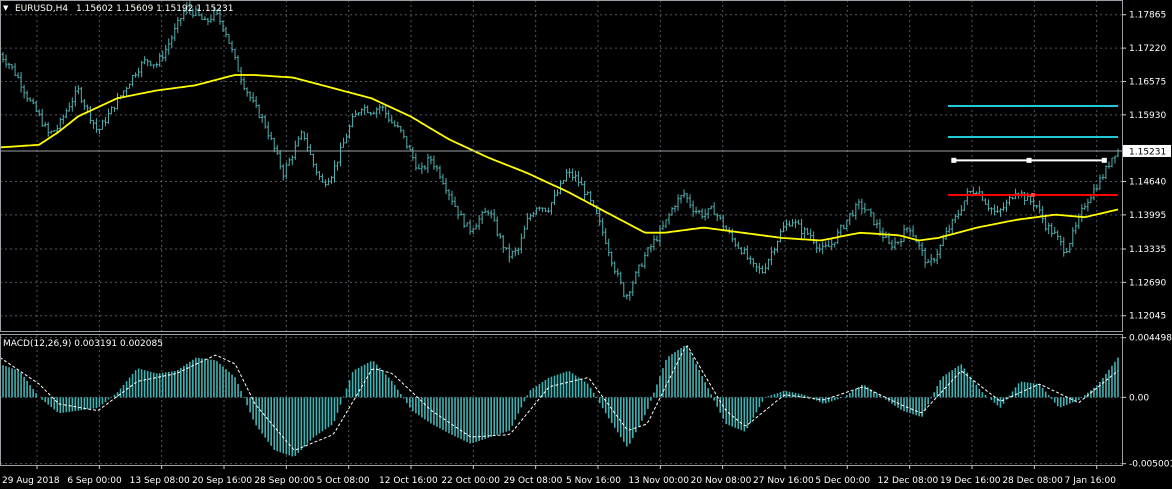  I want to click on time-axis-label: 7 Jan 16:00, so click(1091, 481).